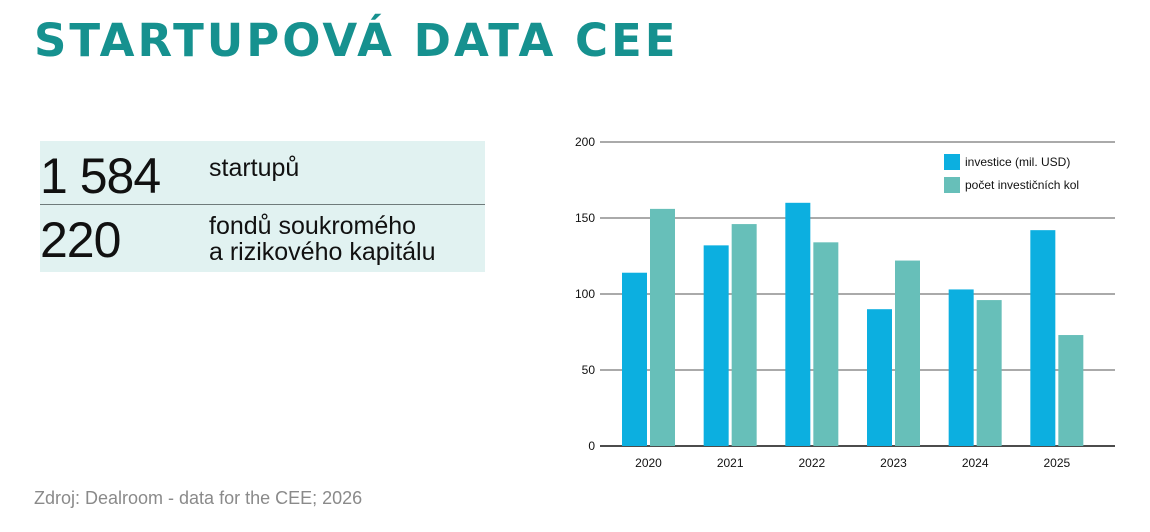 The height and width of the screenshot is (532, 1150). What do you see at coordinates (798, 324) in the screenshot?
I see `bar-investice-2022` at bounding box center [798, 324].